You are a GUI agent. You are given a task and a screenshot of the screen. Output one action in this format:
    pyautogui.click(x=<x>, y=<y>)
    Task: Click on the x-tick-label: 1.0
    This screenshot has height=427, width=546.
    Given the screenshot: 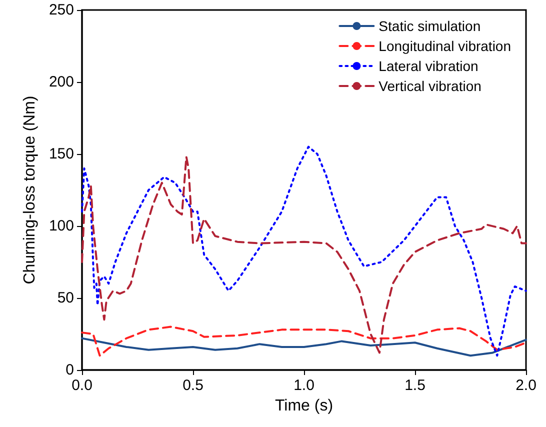 What is the action you would take?
    pyautogui.click(x=304, y=385)
    